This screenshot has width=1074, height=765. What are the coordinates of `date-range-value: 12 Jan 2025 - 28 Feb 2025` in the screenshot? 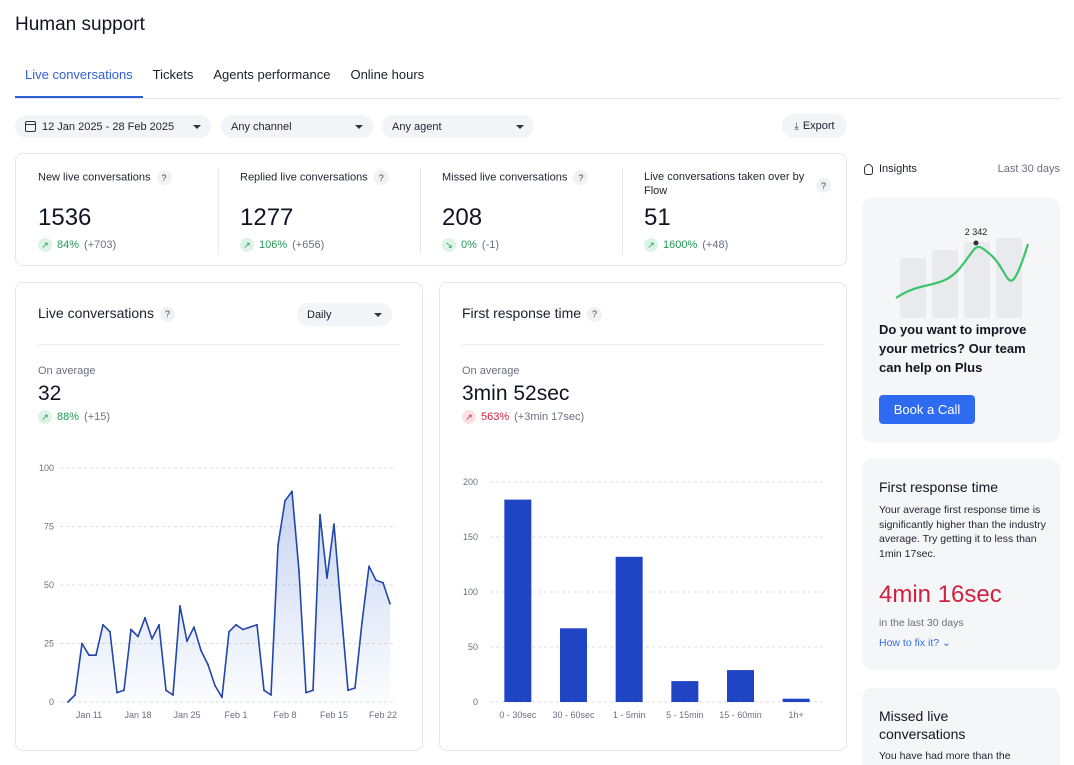 It's located at (108, 126).